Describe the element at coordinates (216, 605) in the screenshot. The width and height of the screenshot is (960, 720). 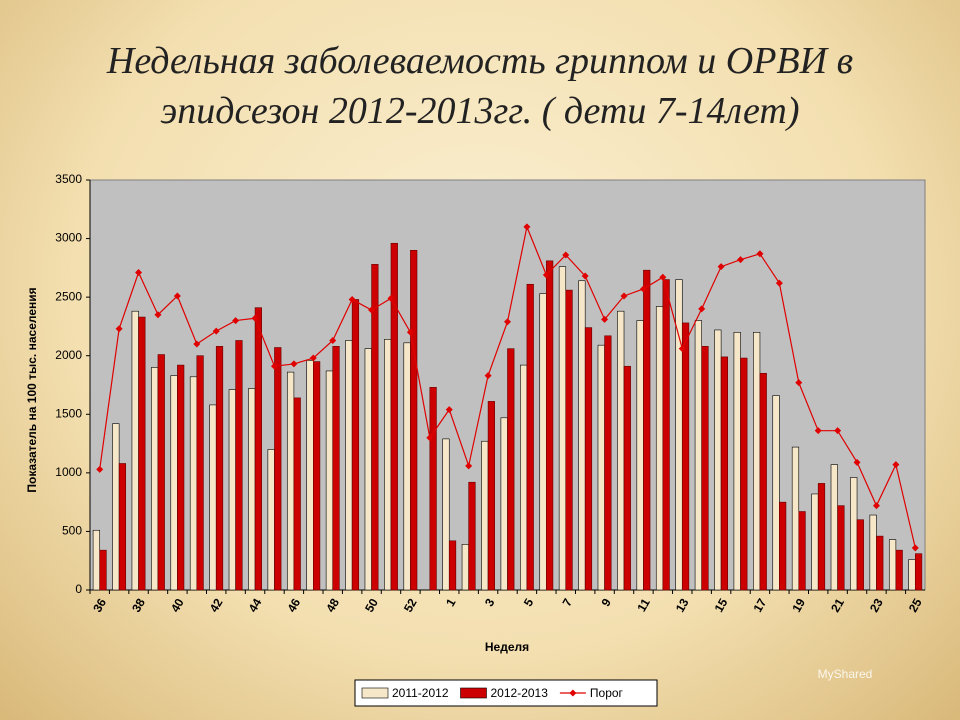
I see `x-tick-label: 42` at that location.